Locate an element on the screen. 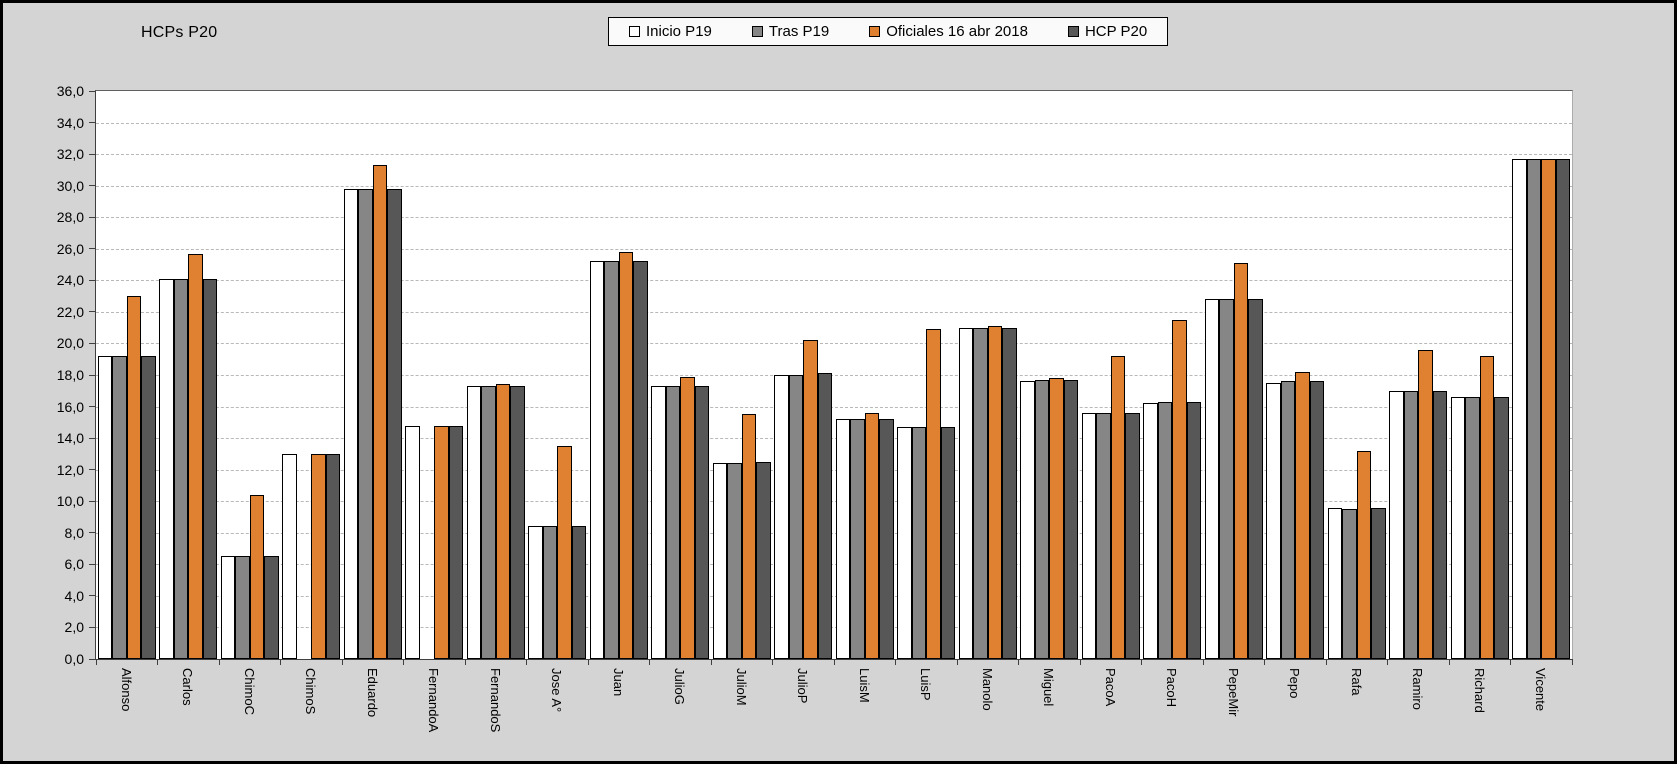  bar-hcp-p20-ramiro is located at coordinates (1440, 524).